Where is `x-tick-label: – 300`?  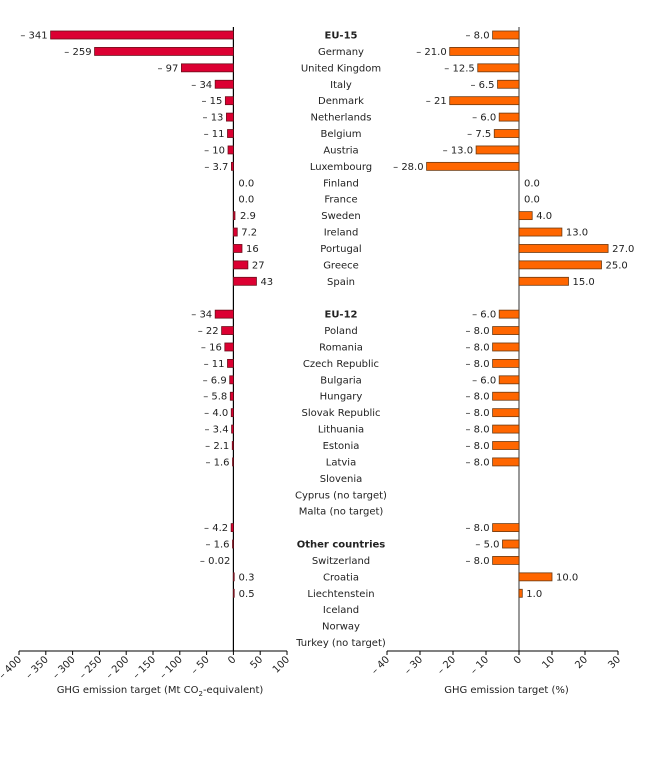 x-tick-label: – 300 is located at coordinates (64, 667).